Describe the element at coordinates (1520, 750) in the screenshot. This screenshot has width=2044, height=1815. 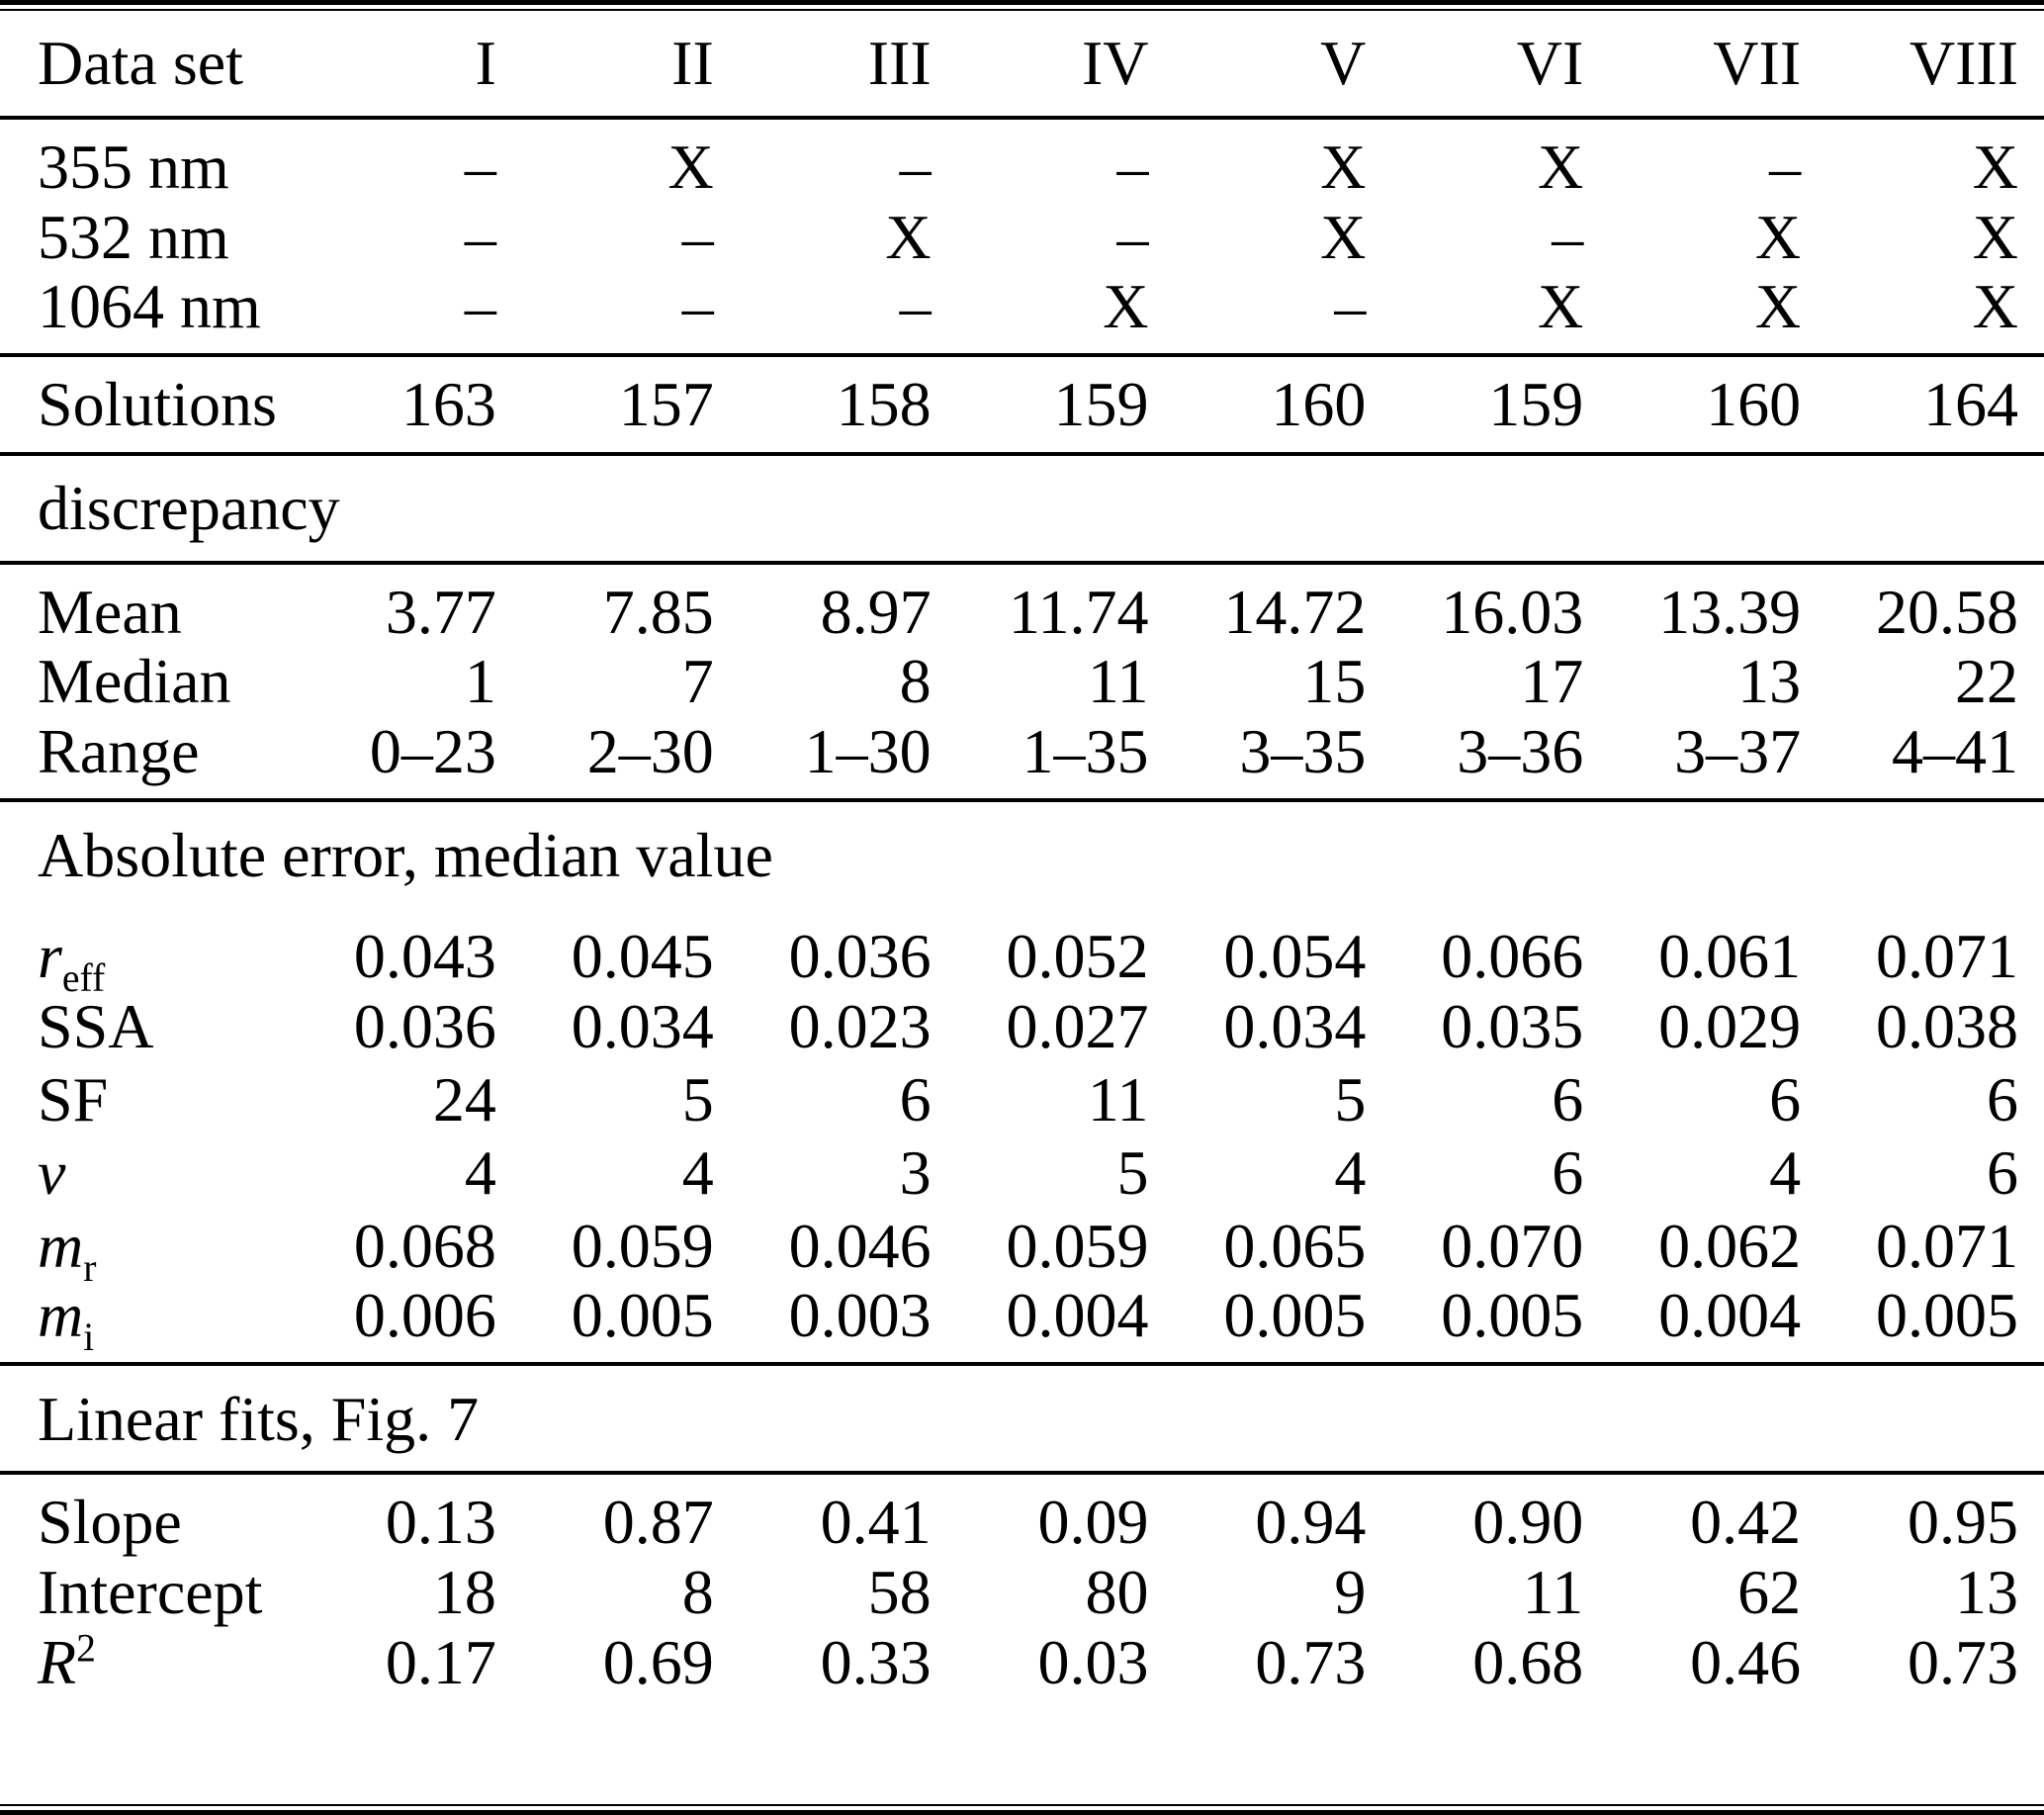
I see `cell: 3–36` at that location.